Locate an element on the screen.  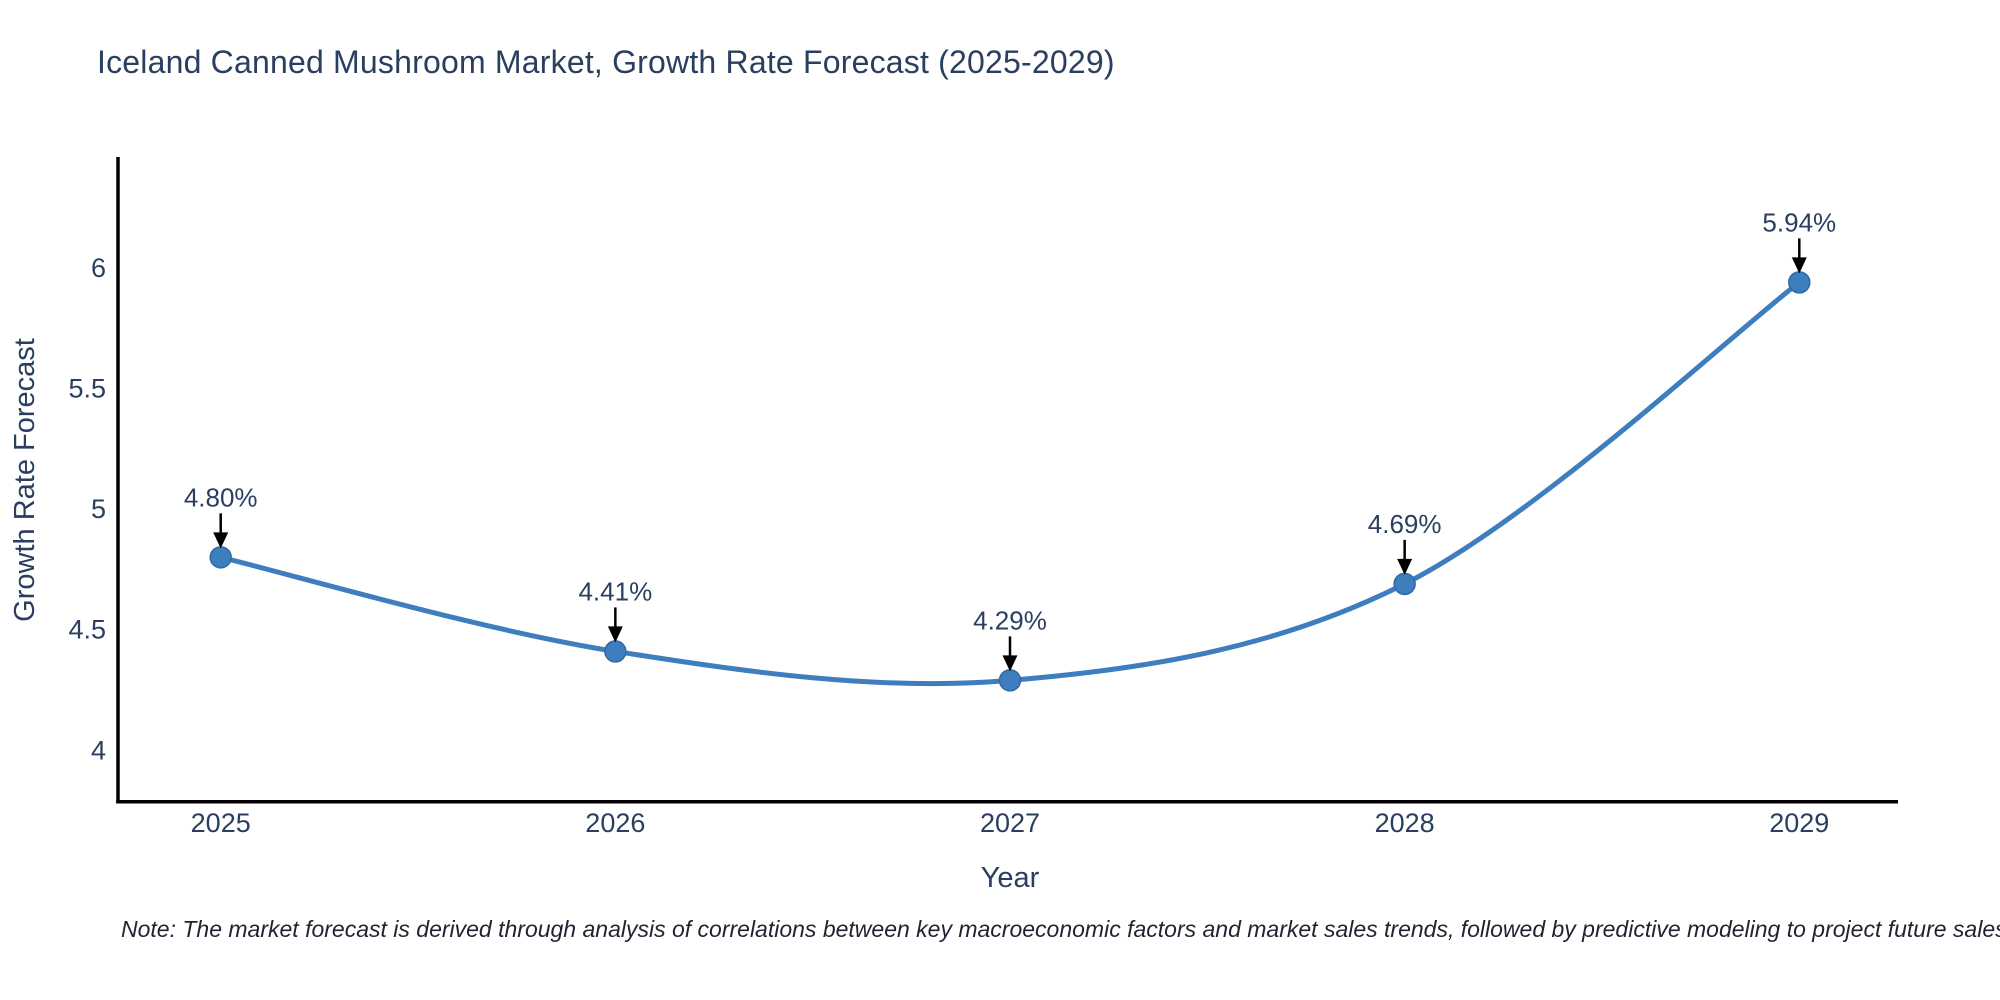
y-axis-title: Growth Rate Forecast is located at coordinates (25, 480).